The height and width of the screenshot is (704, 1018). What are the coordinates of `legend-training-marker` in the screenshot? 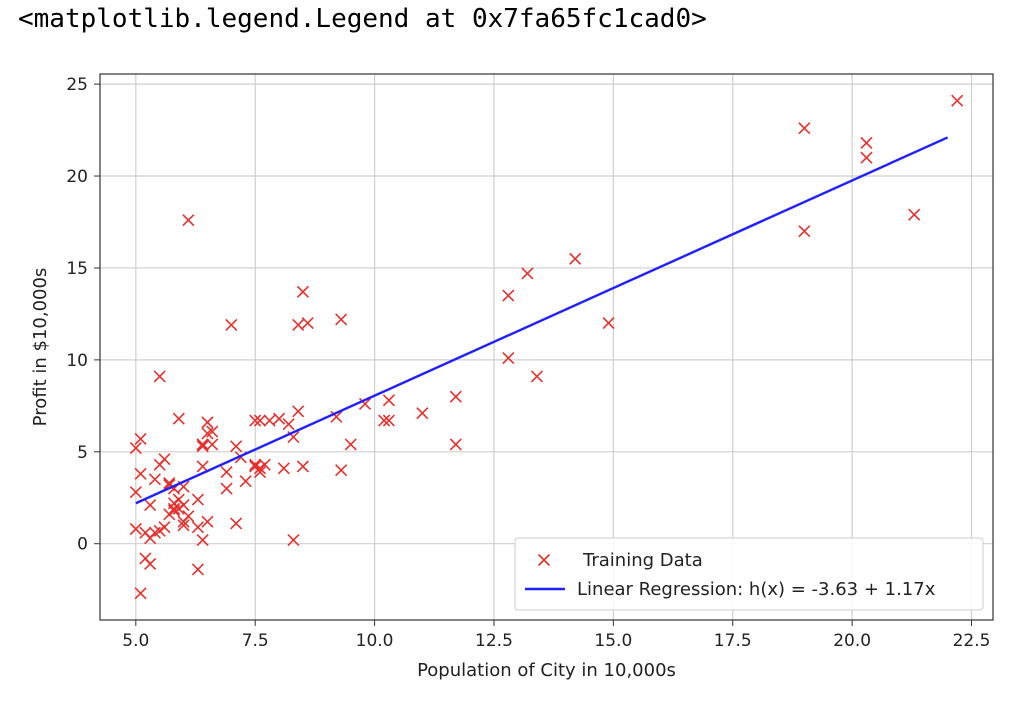 It's located at (544, 560).